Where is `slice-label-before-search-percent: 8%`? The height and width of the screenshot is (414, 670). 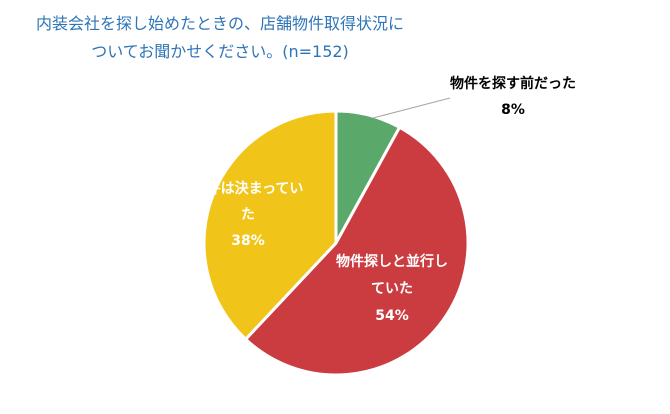
slice-label-before-search-percent: 8% is located at coordinates (513, 110).